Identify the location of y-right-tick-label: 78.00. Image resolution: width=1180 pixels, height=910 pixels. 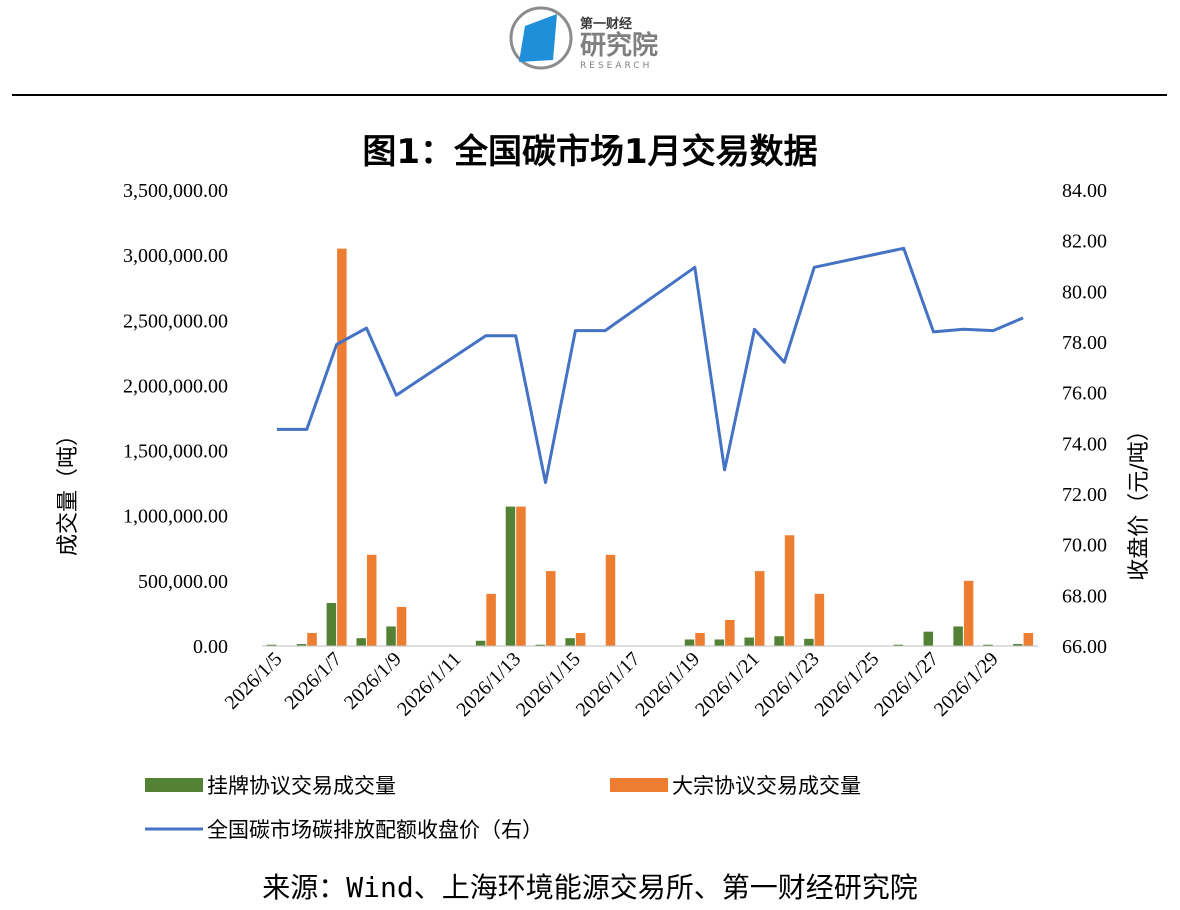
(1084, 343).